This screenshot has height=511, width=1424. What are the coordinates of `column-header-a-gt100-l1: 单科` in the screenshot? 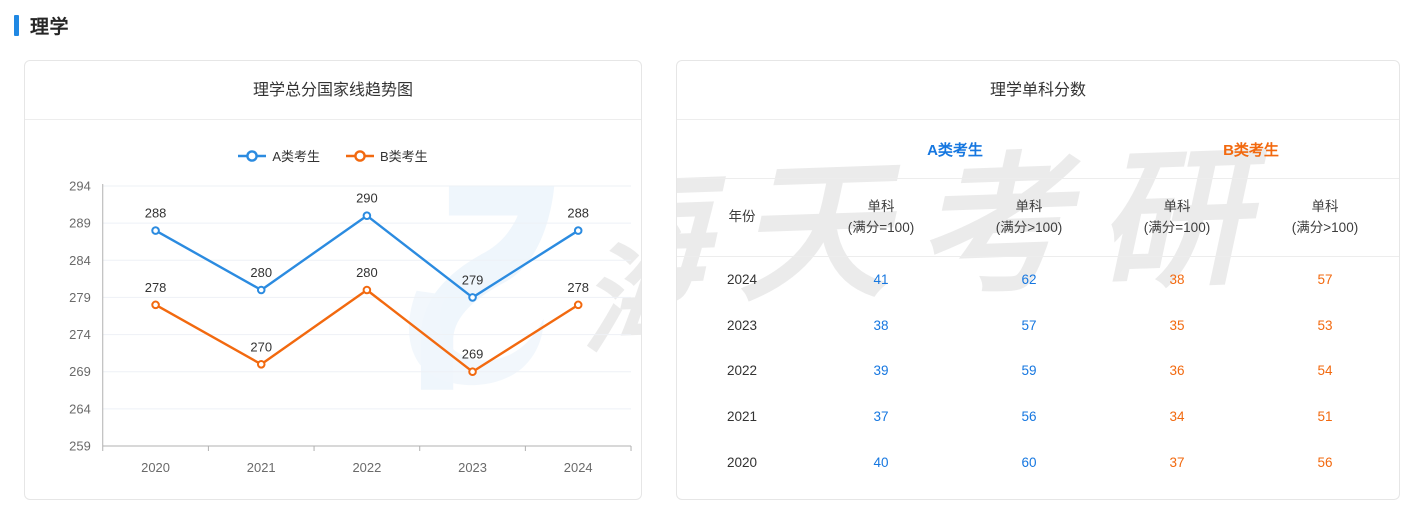 It's located at (1029, 207).